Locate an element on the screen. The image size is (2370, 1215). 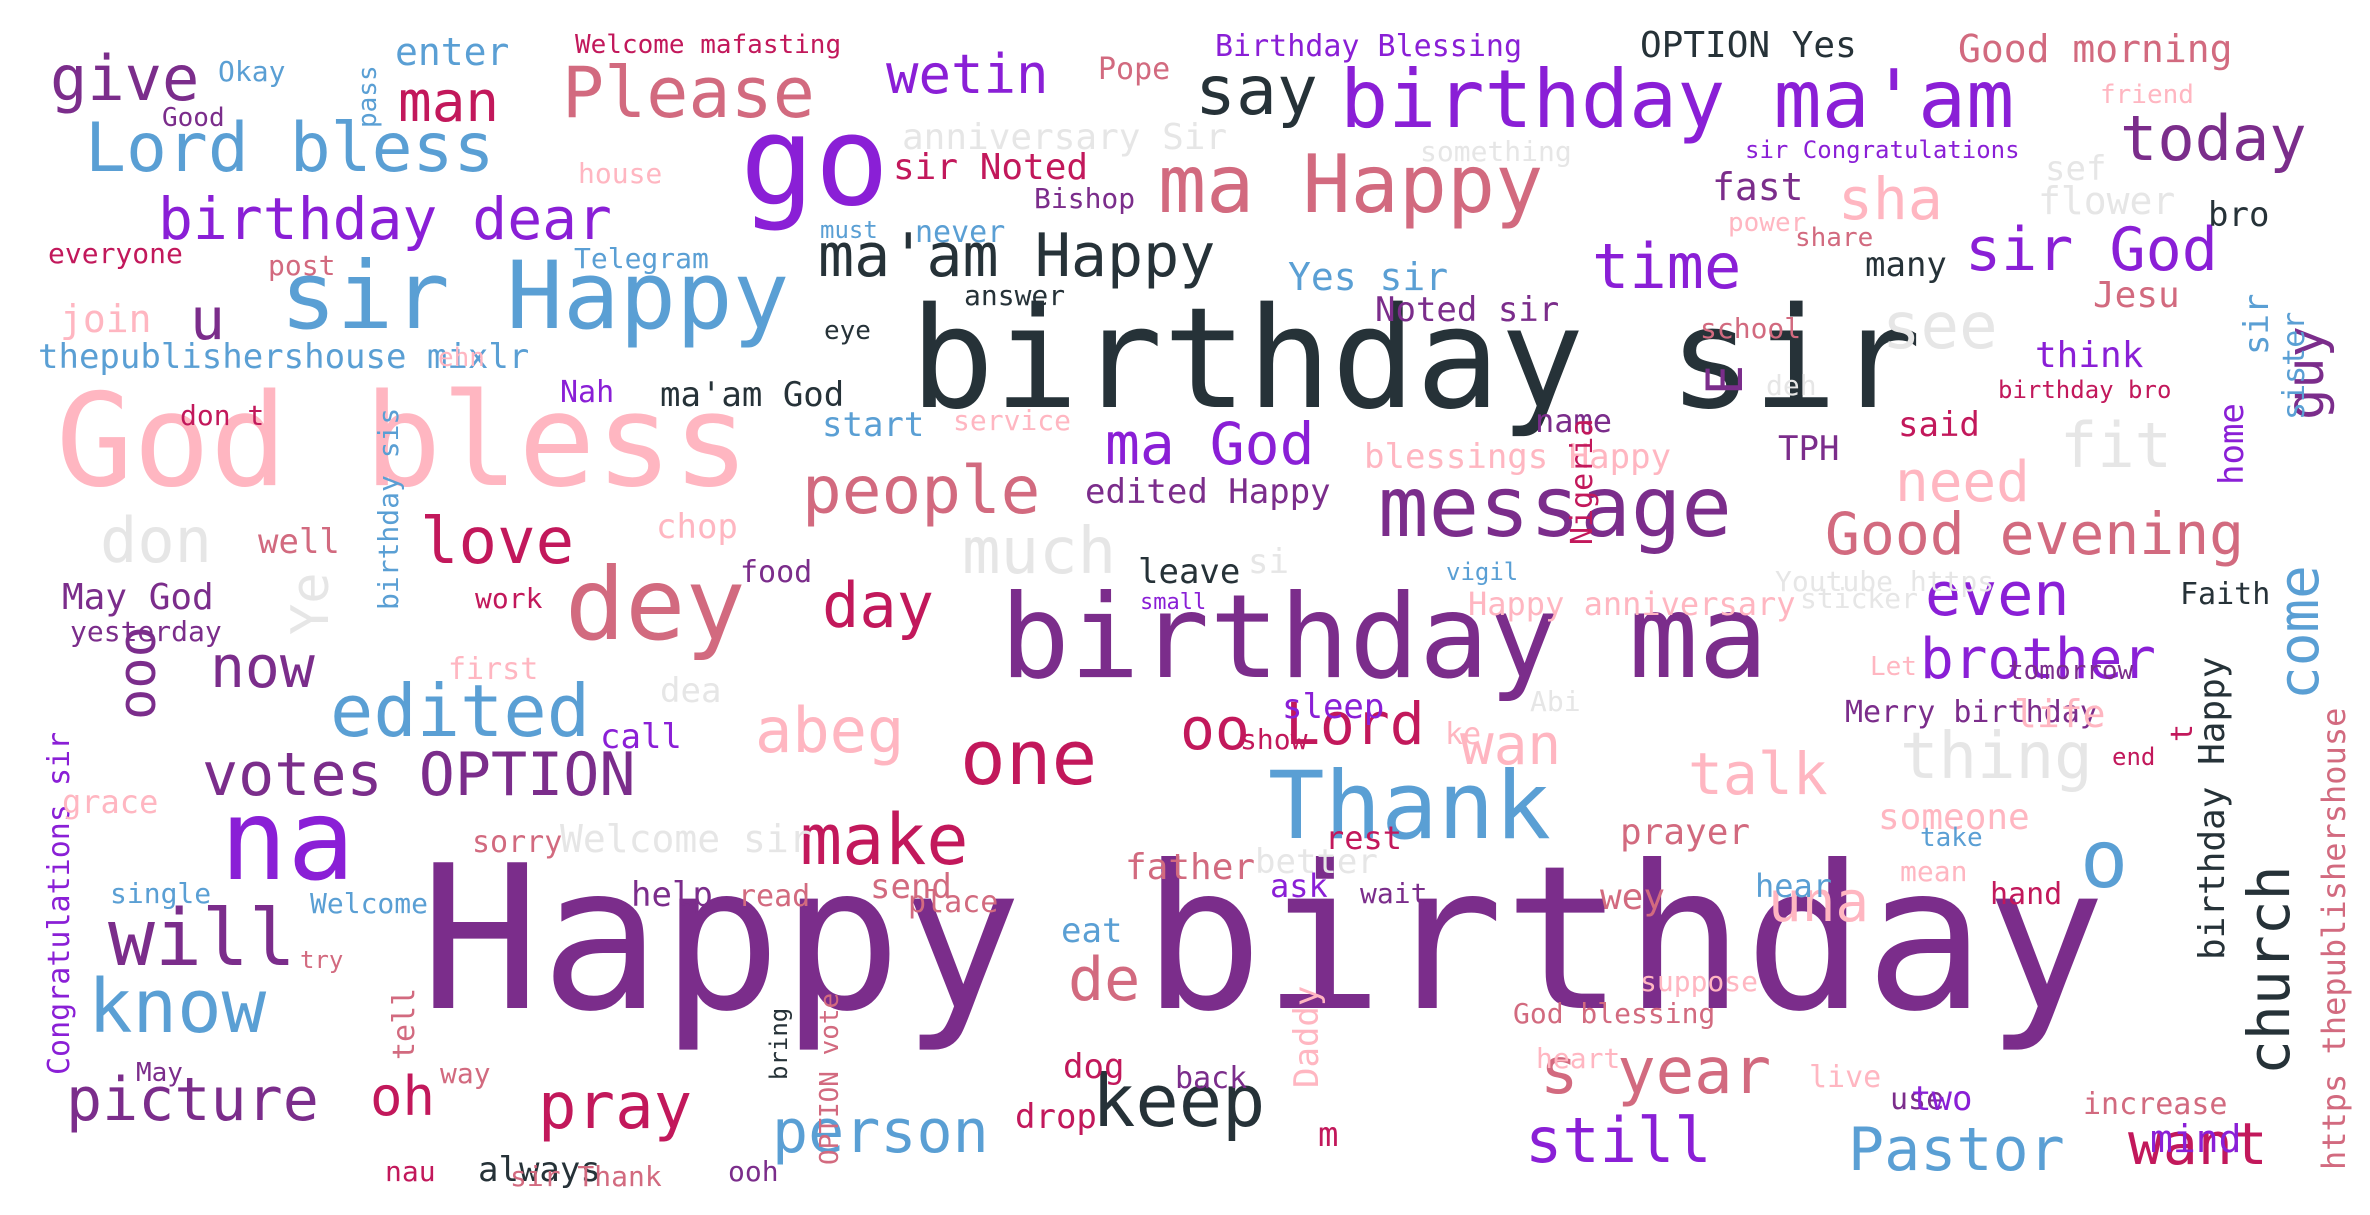
cloud-word: Abi is located at coordinates (1555, 701).